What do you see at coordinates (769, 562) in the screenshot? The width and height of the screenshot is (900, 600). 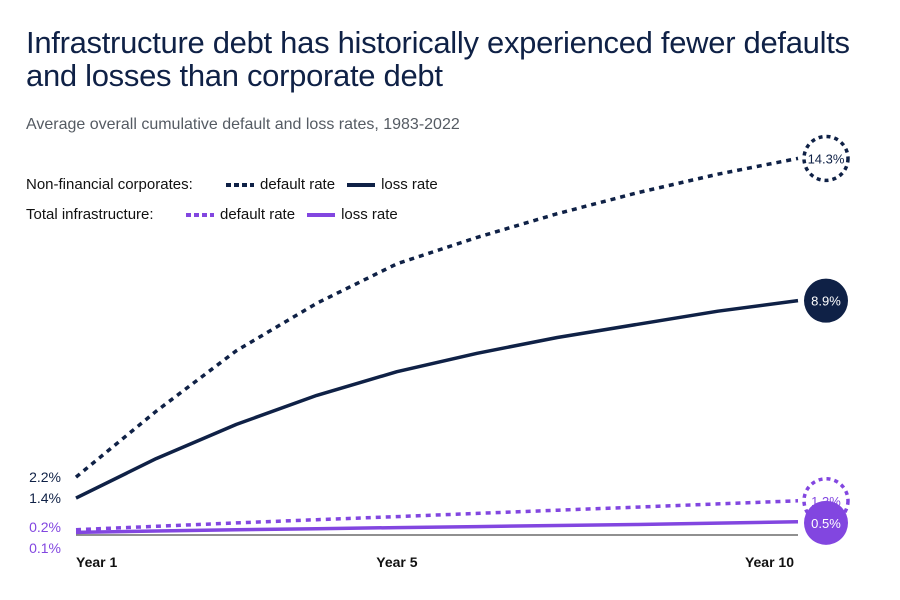 I see `x-tick-label: Year 10` at bounding box center [769, 562].